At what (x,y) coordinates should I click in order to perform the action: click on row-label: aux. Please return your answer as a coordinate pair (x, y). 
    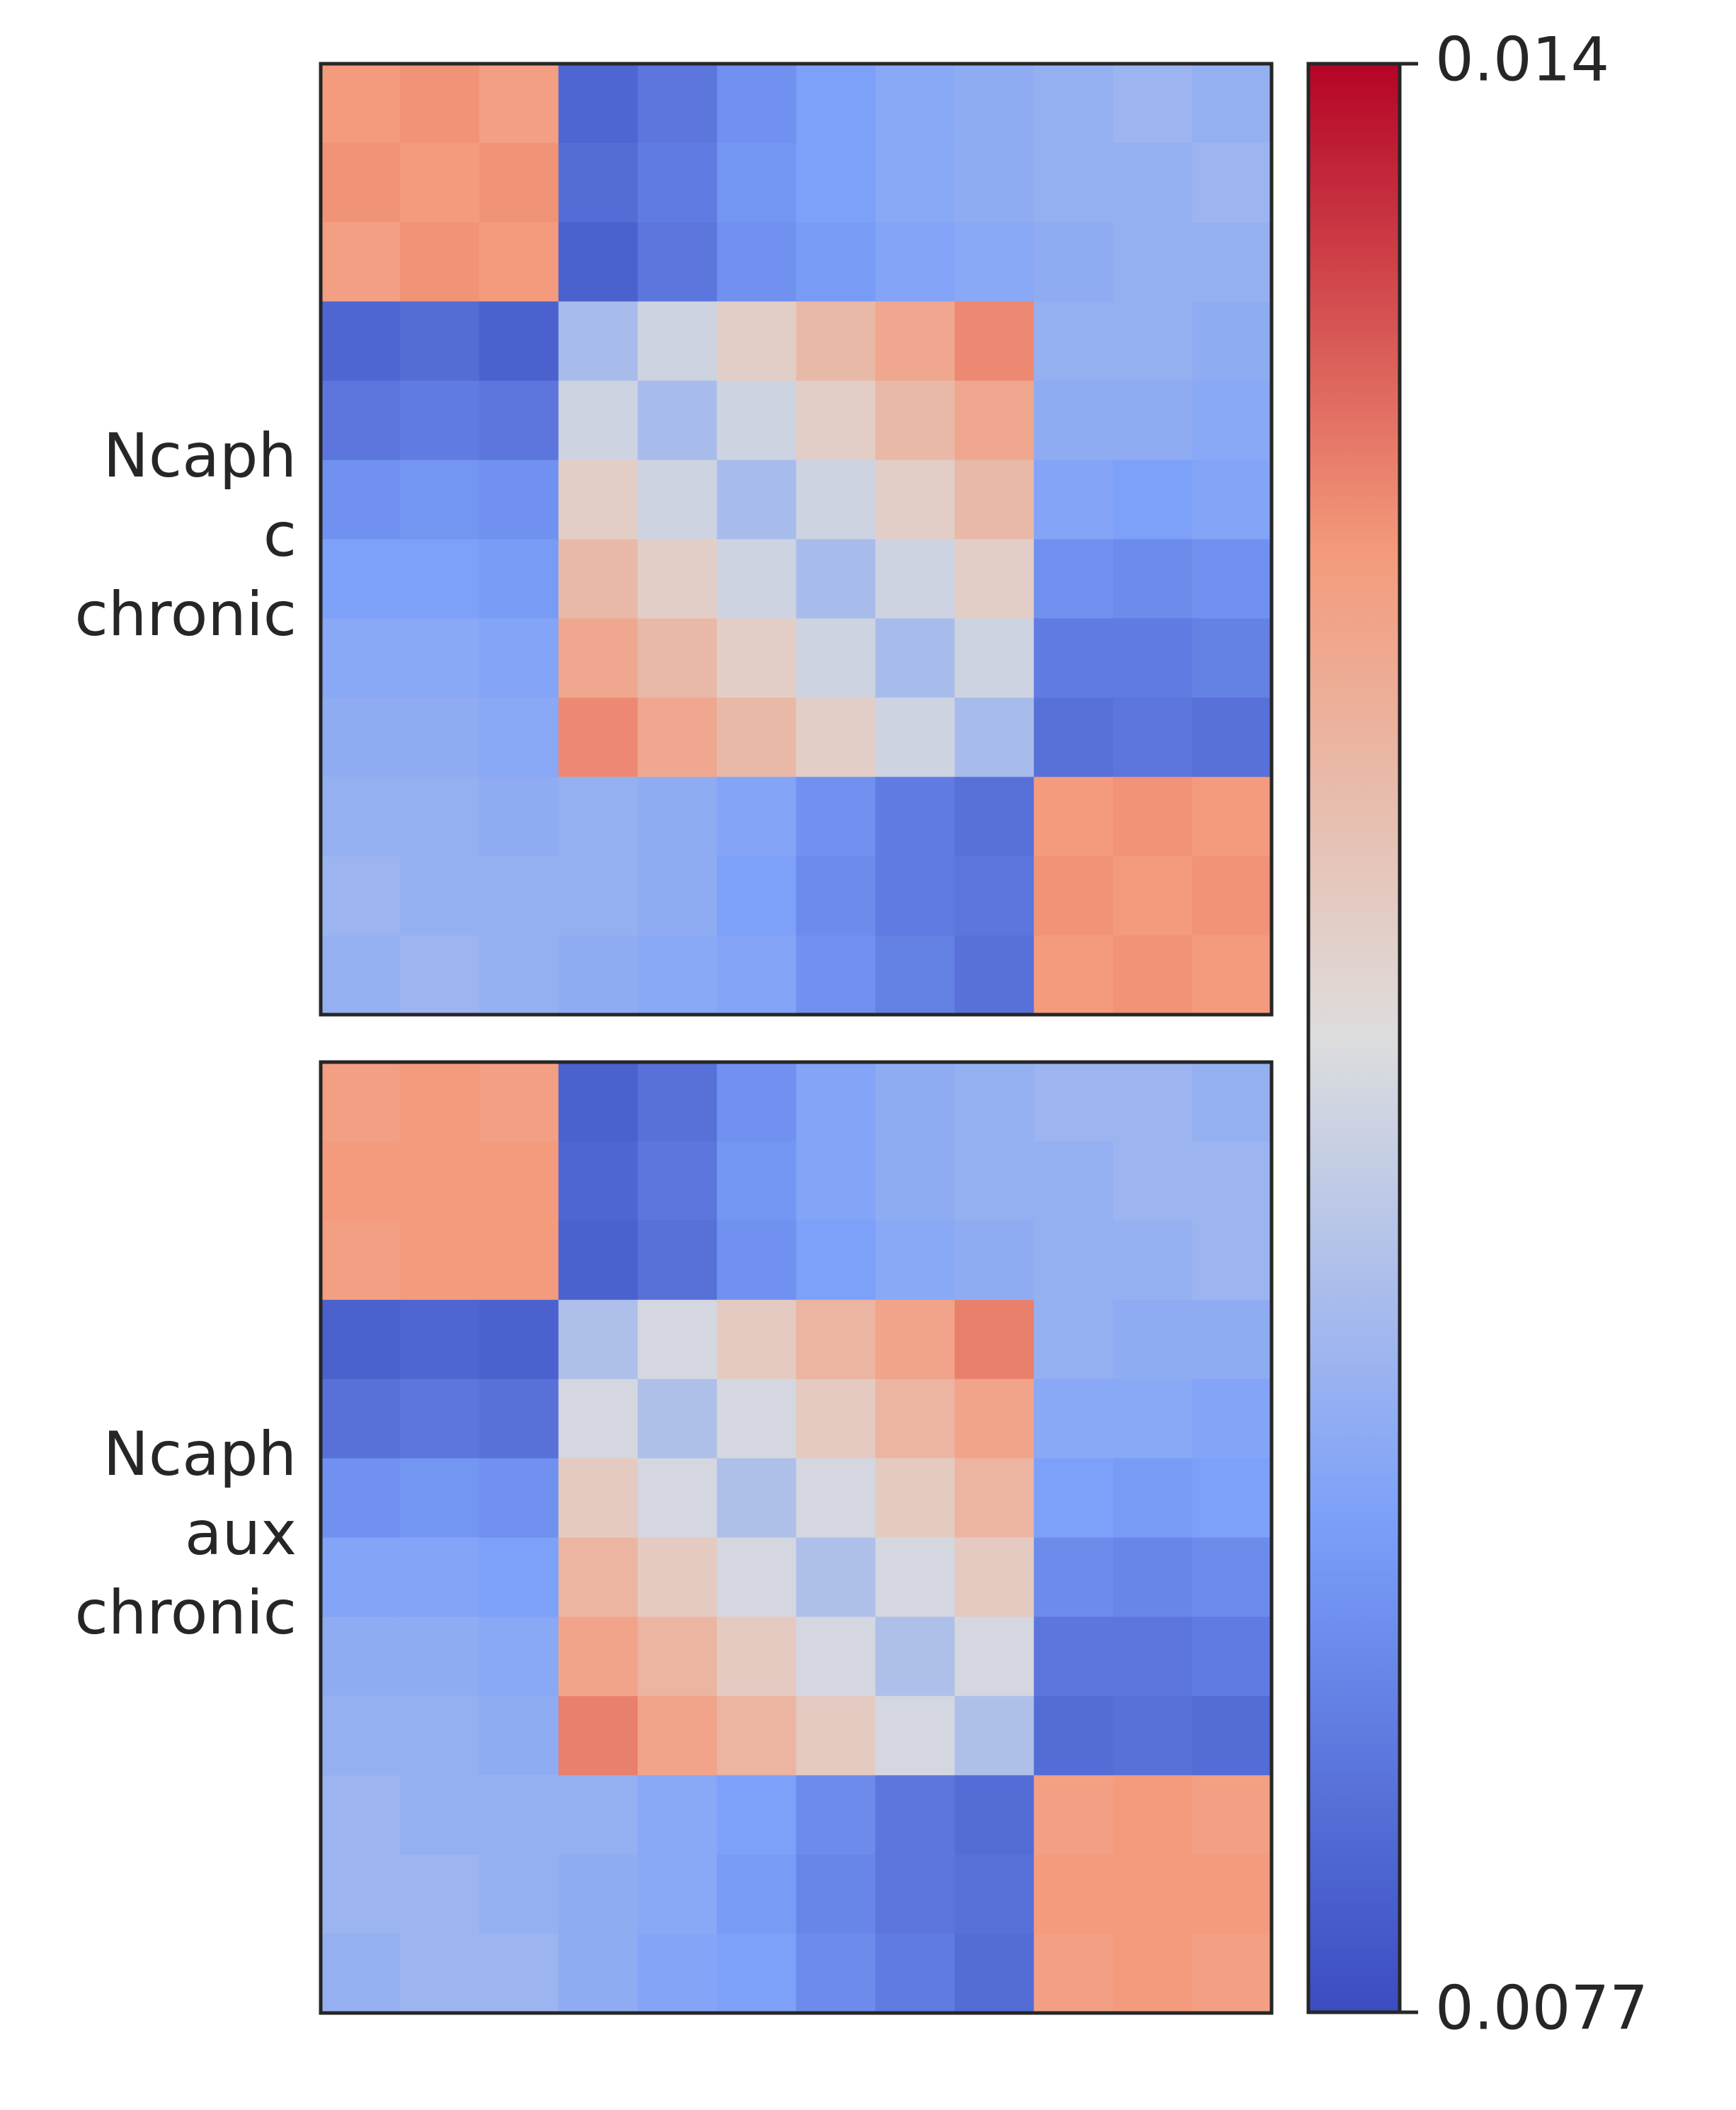
    Looking at the image, I should click on (241, 1533).